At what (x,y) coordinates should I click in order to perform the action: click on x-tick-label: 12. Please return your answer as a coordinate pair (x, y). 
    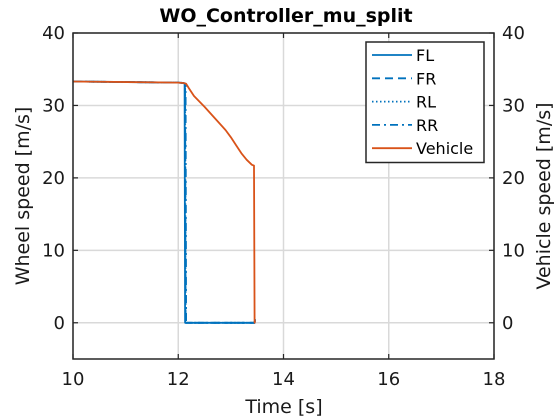
    Looking at the image, I should click on (178, 379).